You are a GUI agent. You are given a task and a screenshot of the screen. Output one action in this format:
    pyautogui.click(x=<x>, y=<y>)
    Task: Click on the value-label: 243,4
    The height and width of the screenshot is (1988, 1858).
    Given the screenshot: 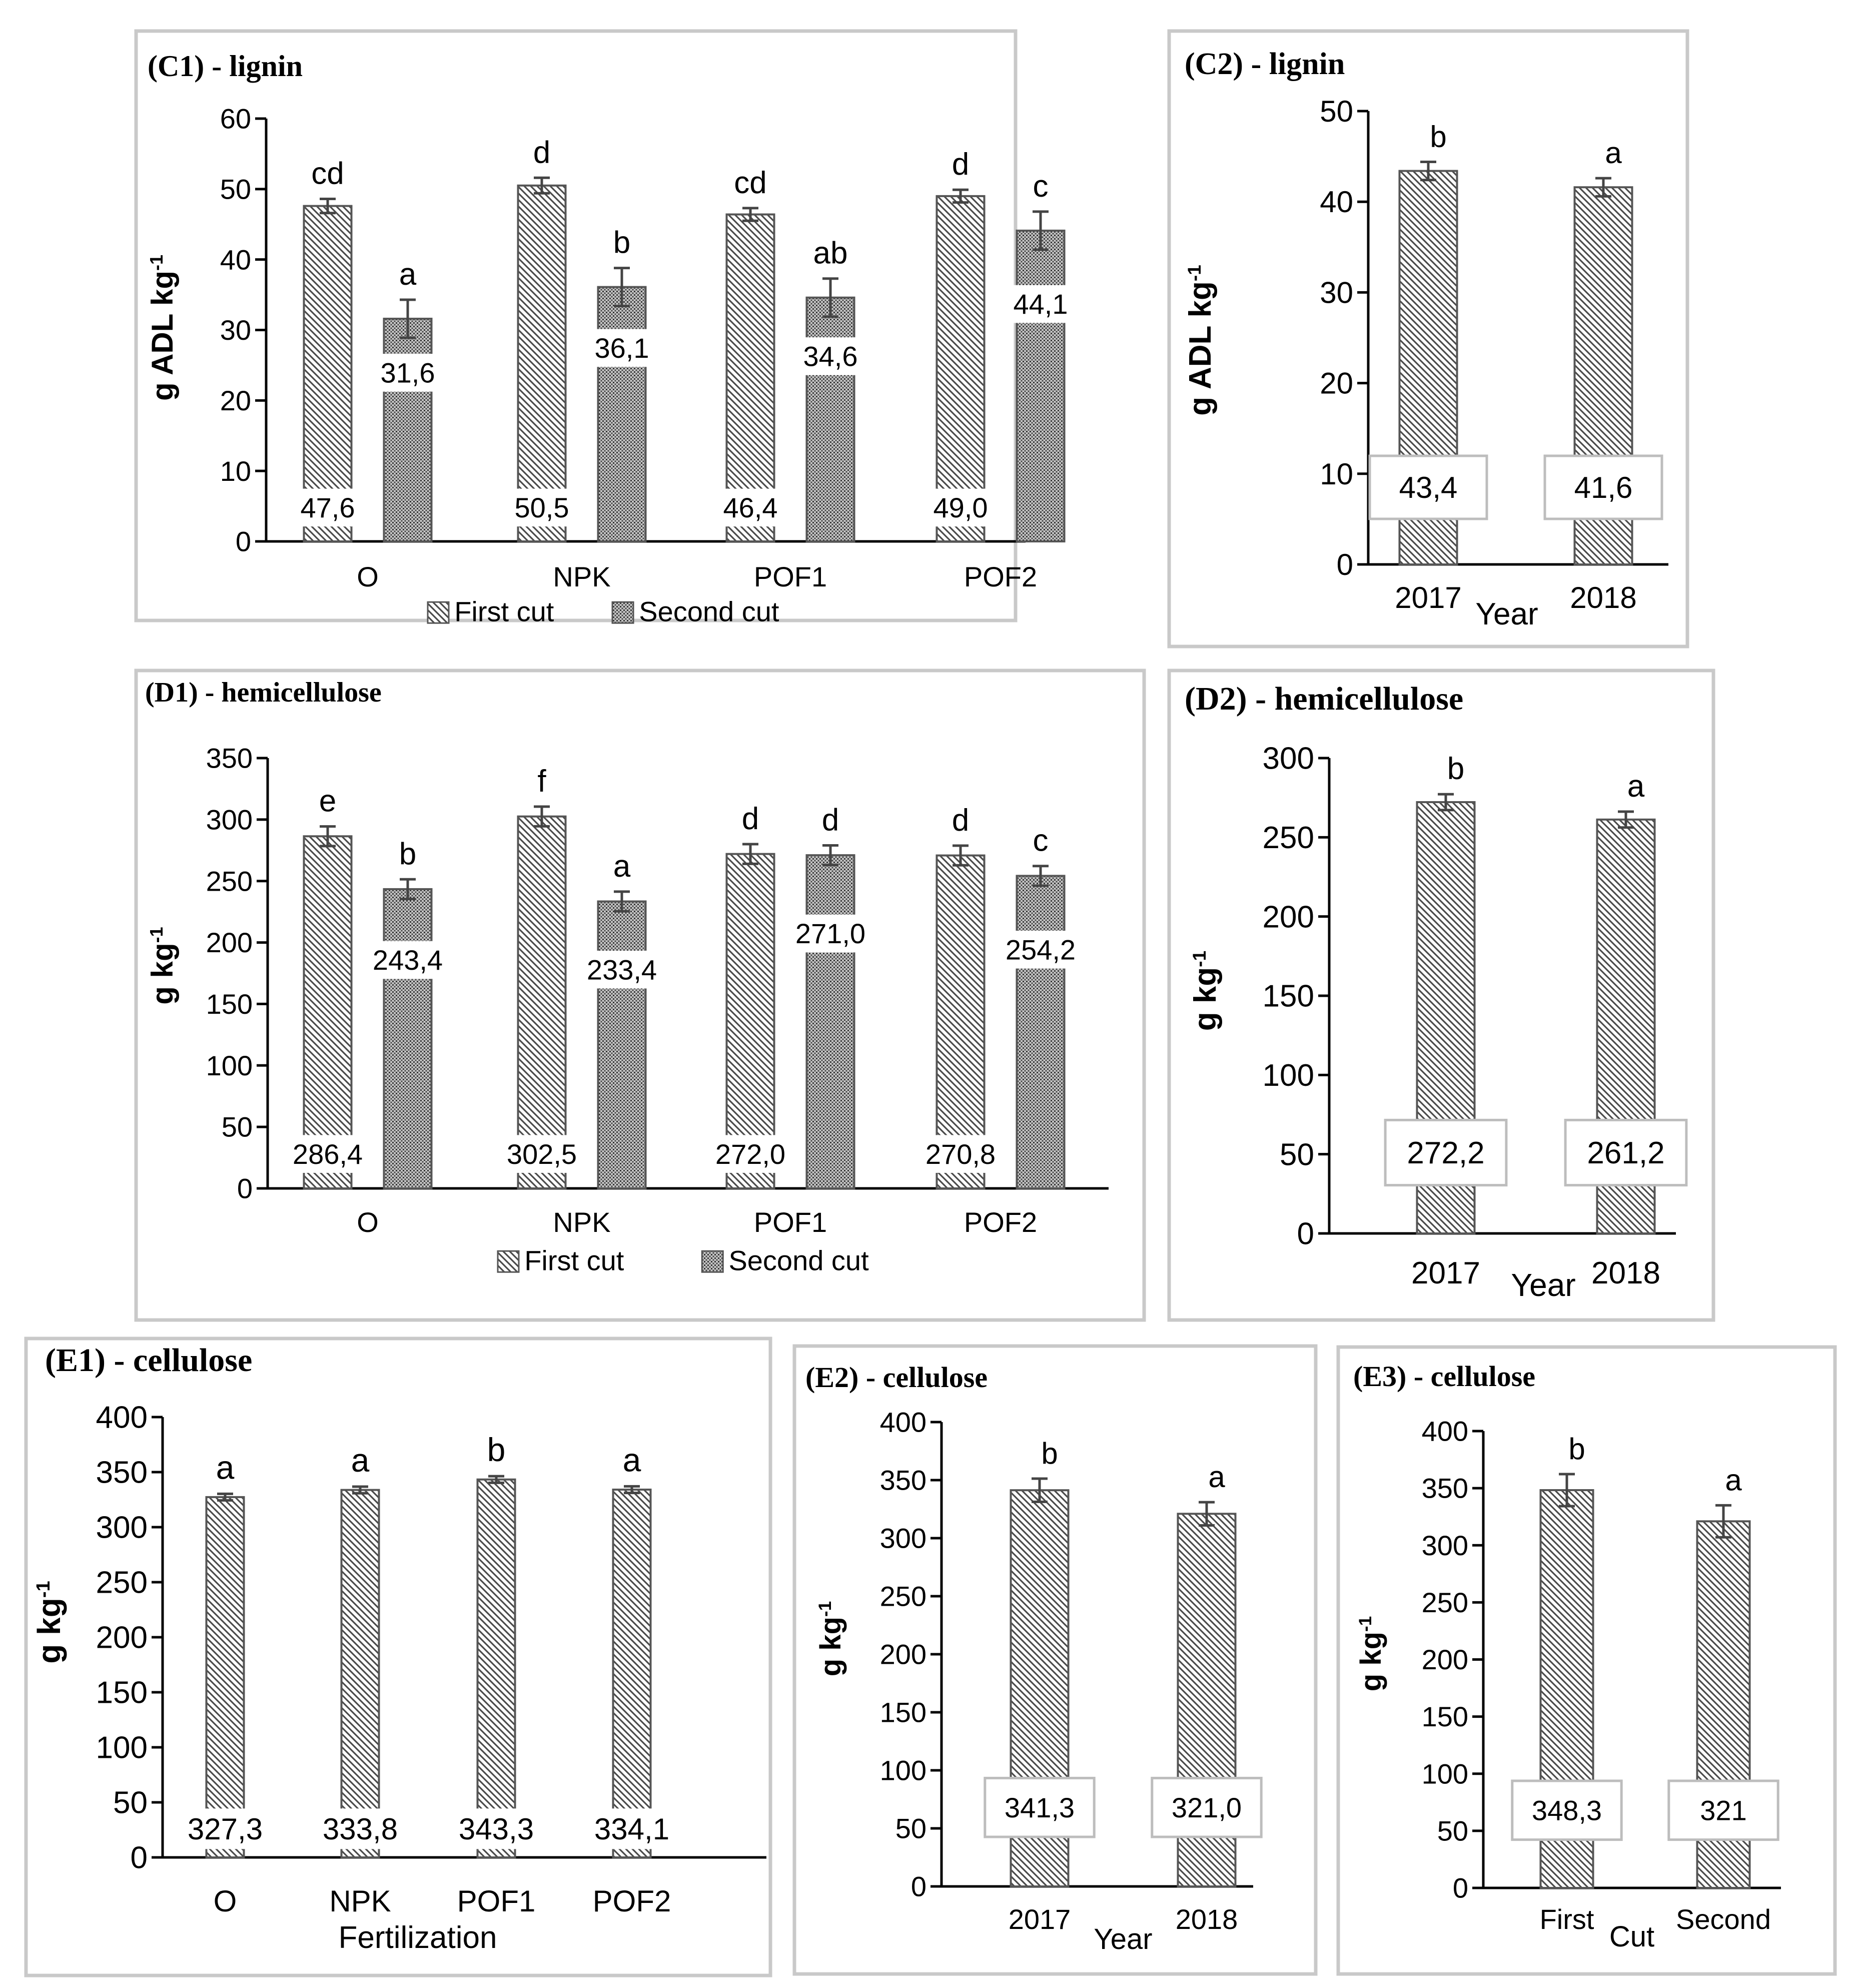 What is the action you would take?
    pyautogui.click(x=408, y=960)
    